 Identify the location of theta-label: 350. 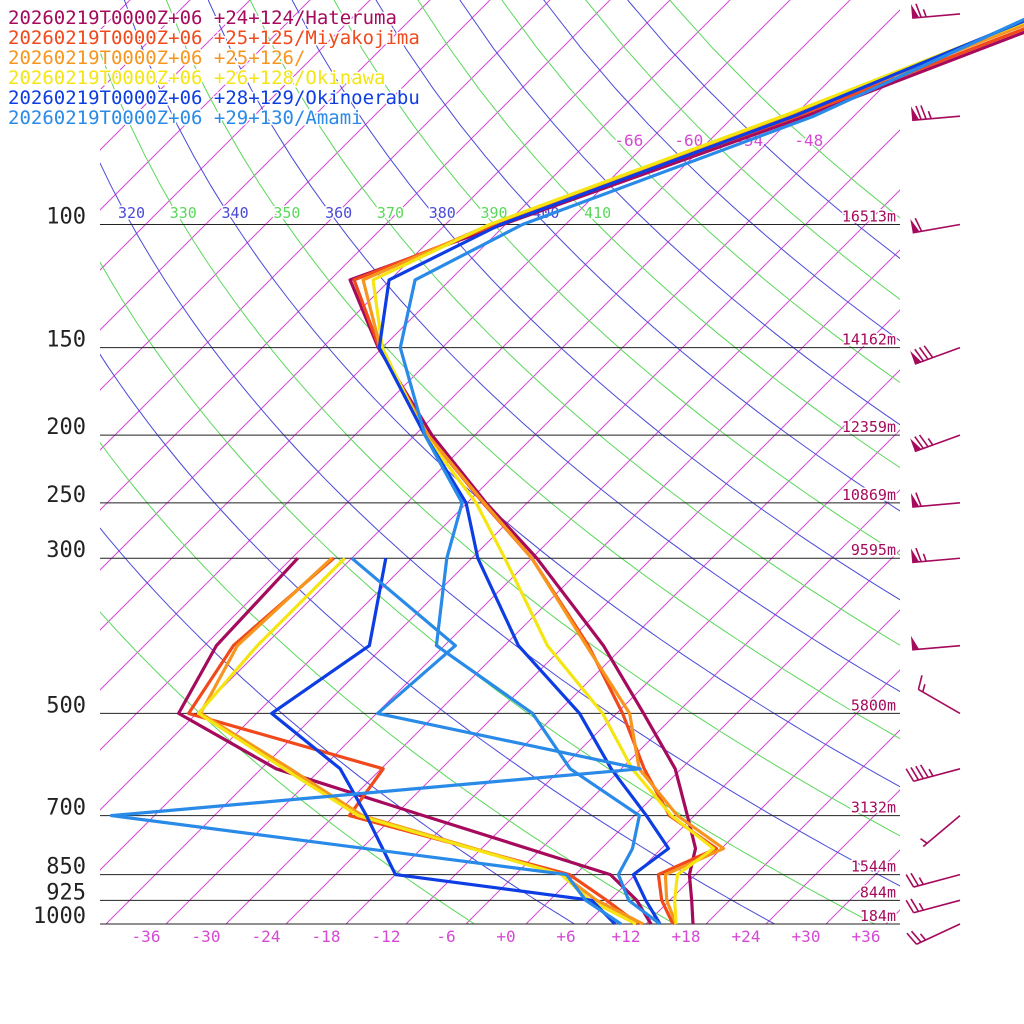
(286, 213).